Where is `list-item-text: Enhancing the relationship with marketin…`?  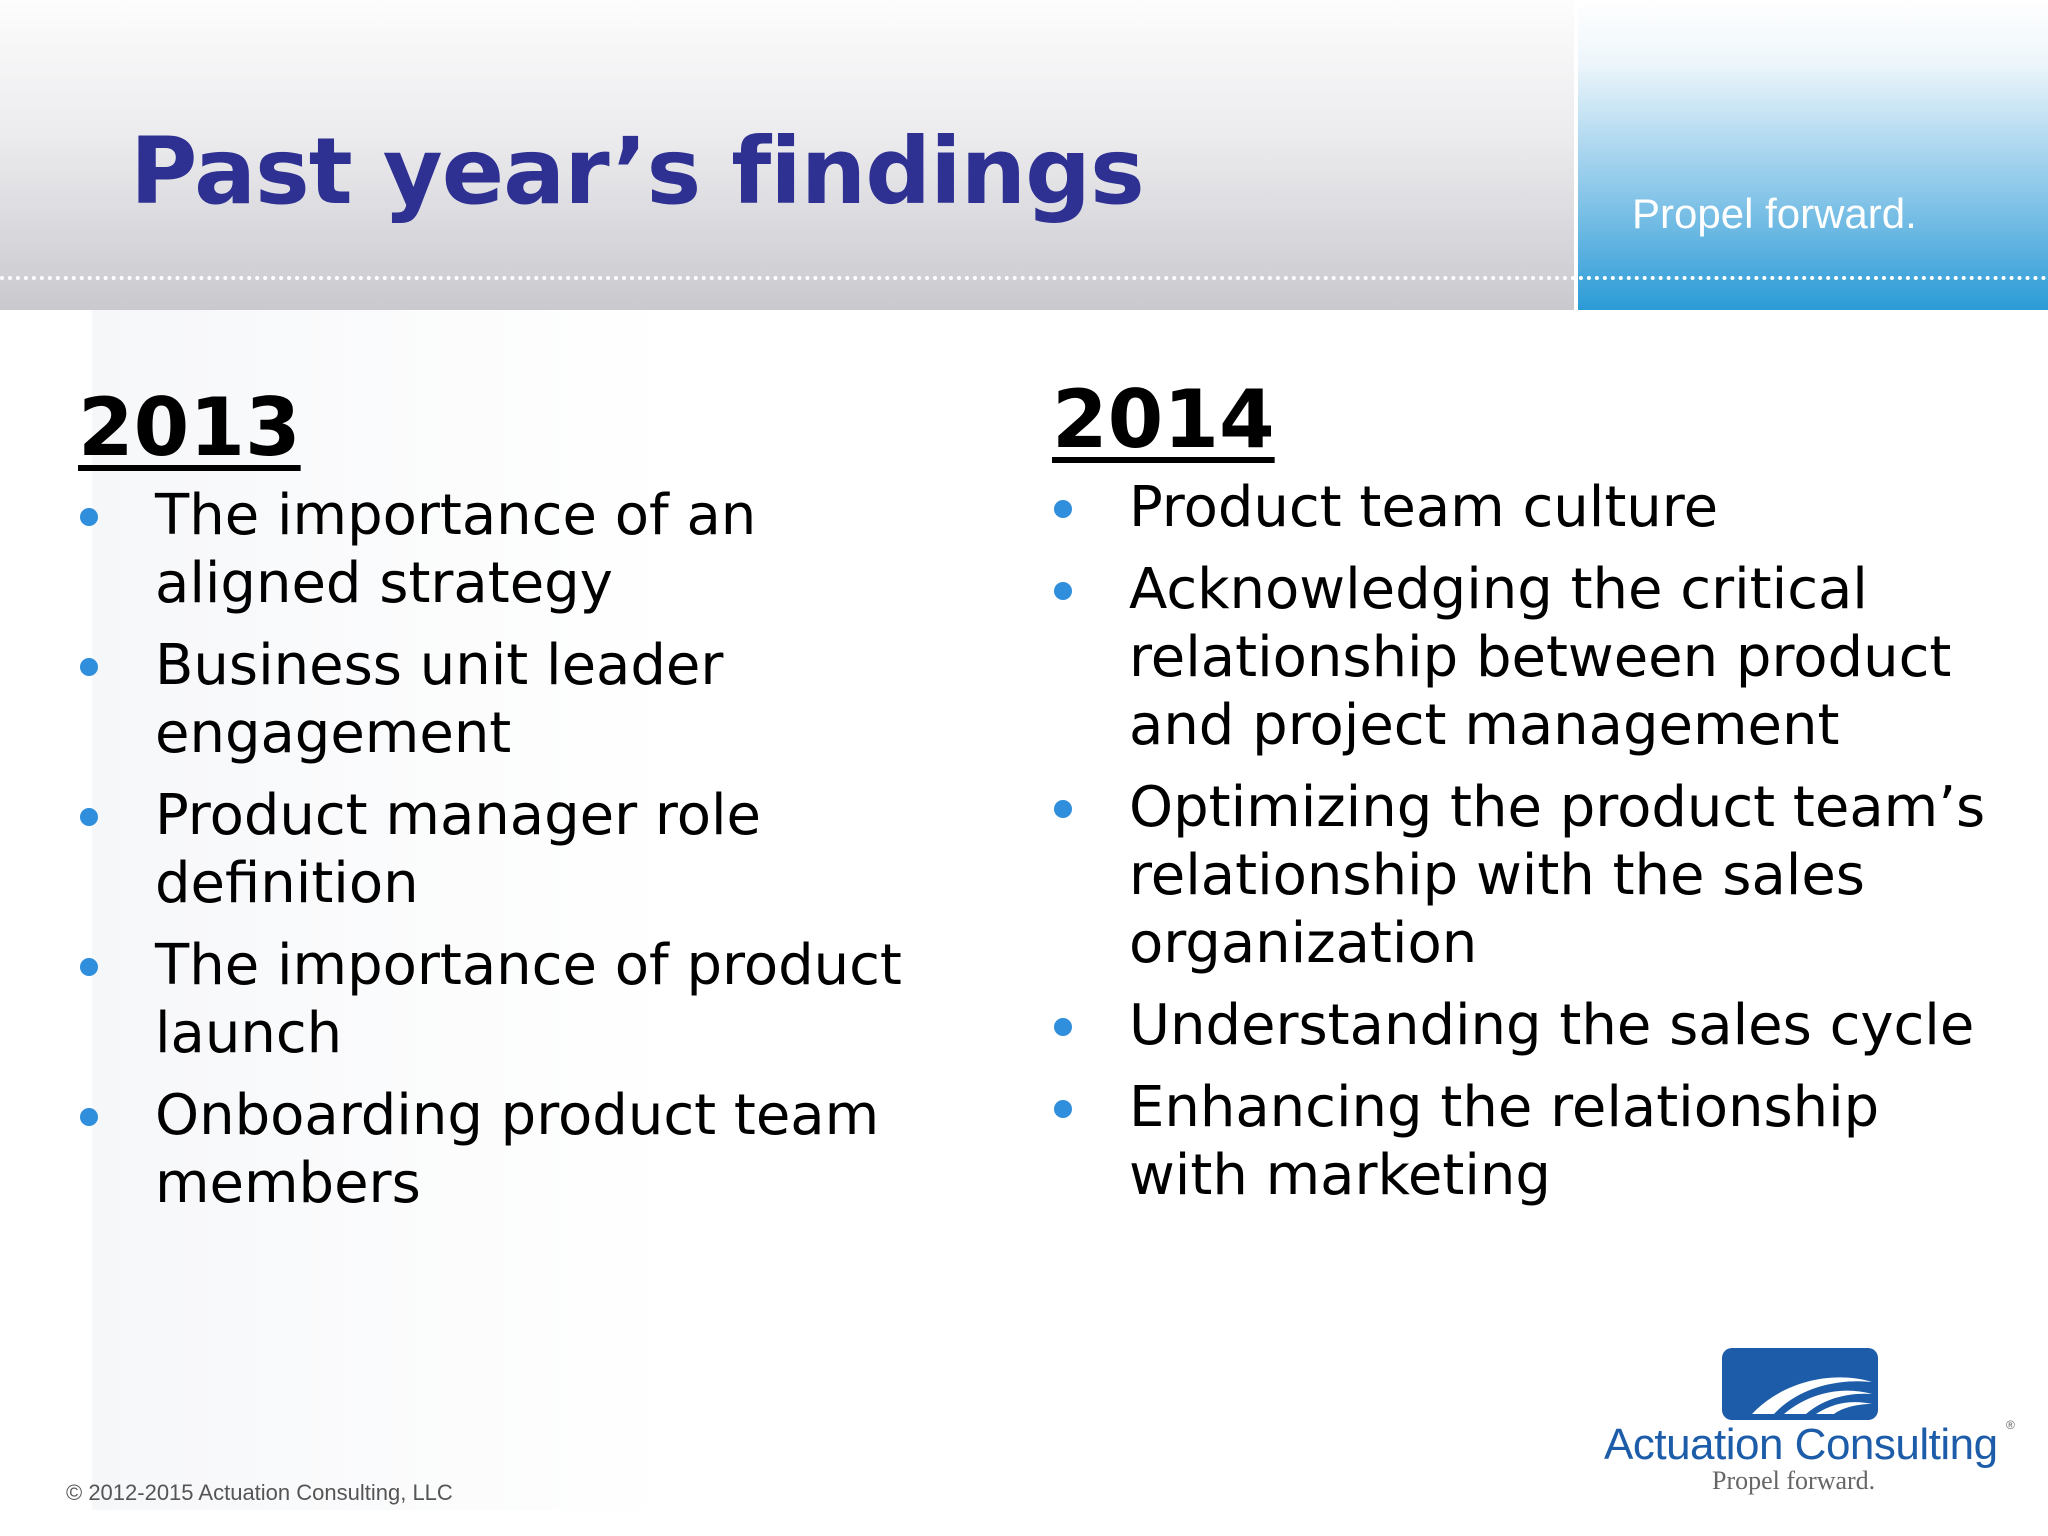 list-item-text: Enhancing the relationship with marketin… is located at coordinates (1504, 1141).